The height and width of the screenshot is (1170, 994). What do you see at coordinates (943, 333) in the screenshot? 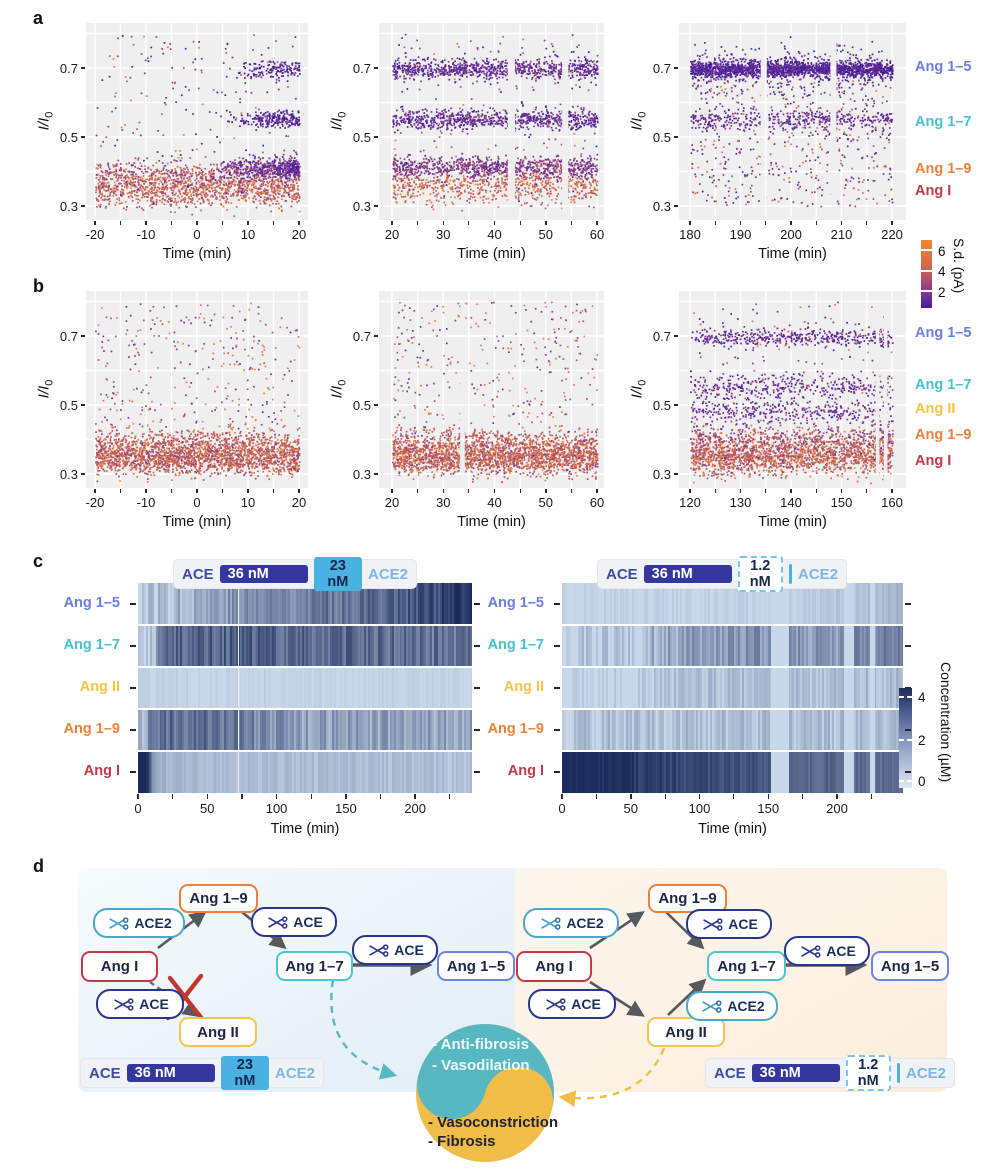
I see `band-label: Ang 1–5` at bounding box center [943, 333].